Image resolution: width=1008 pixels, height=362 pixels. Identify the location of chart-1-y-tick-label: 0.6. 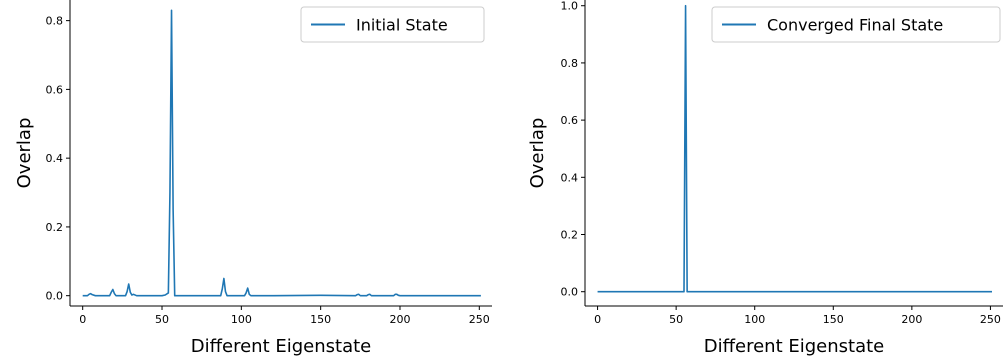
(570, 120).